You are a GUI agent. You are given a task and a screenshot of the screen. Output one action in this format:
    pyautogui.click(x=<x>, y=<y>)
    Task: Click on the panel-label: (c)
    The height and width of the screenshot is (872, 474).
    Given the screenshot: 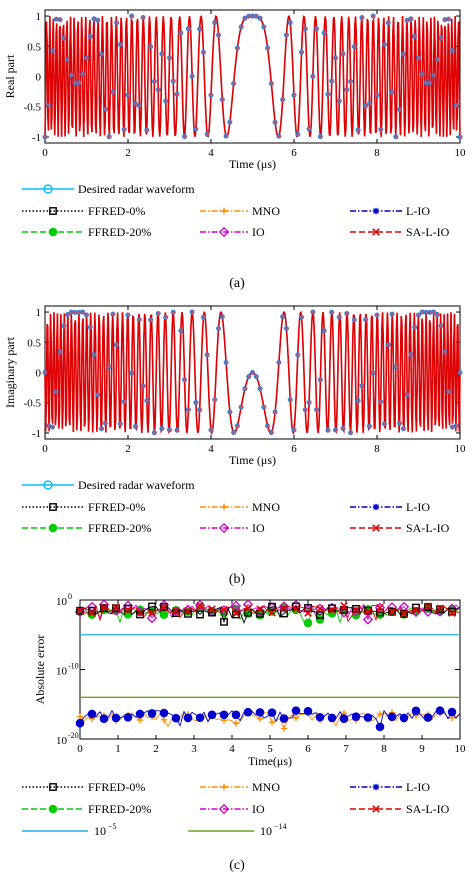 What is the action you would take?
    pyautogui.click(x=237, y=865)
    